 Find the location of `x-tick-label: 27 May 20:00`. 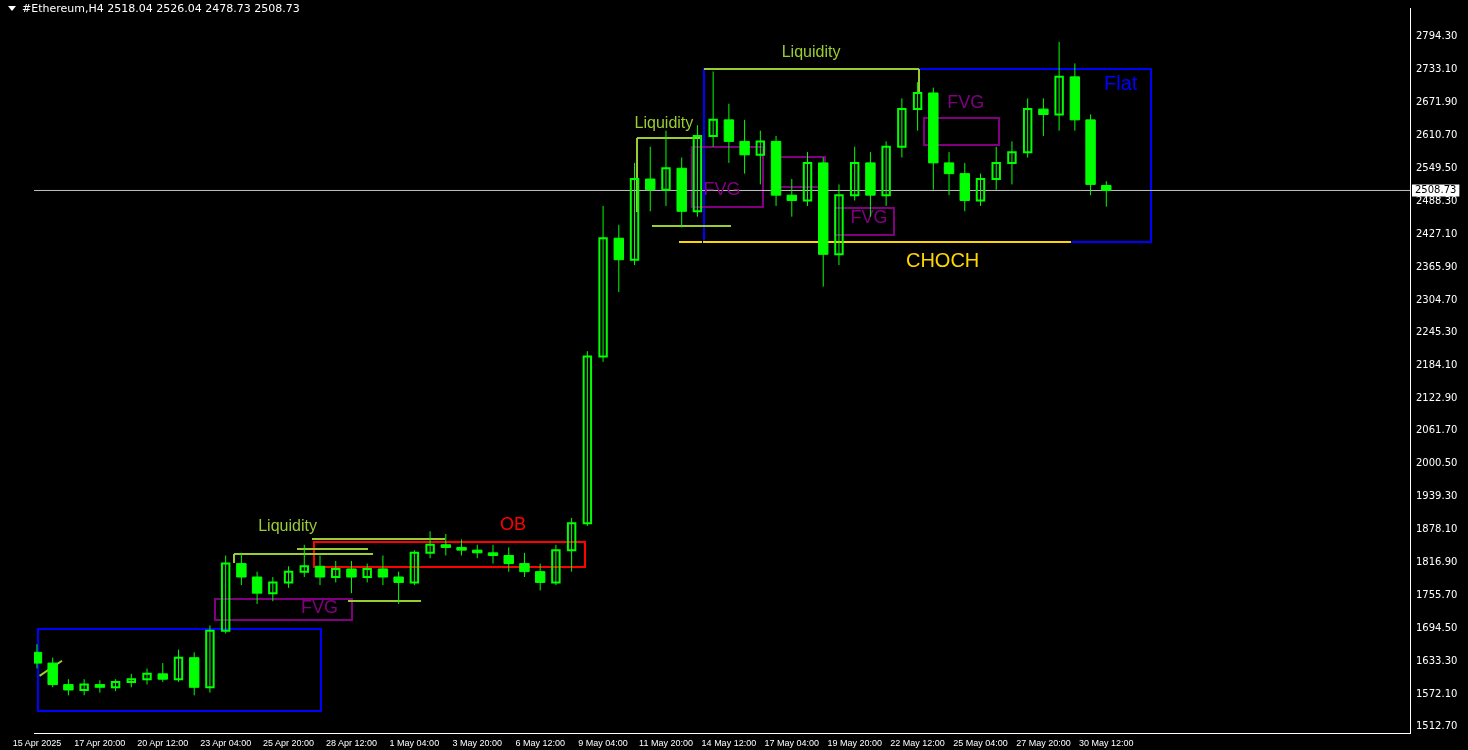

x-tick-label: 27 May 20:00 is located at coordinates (1043, 742).